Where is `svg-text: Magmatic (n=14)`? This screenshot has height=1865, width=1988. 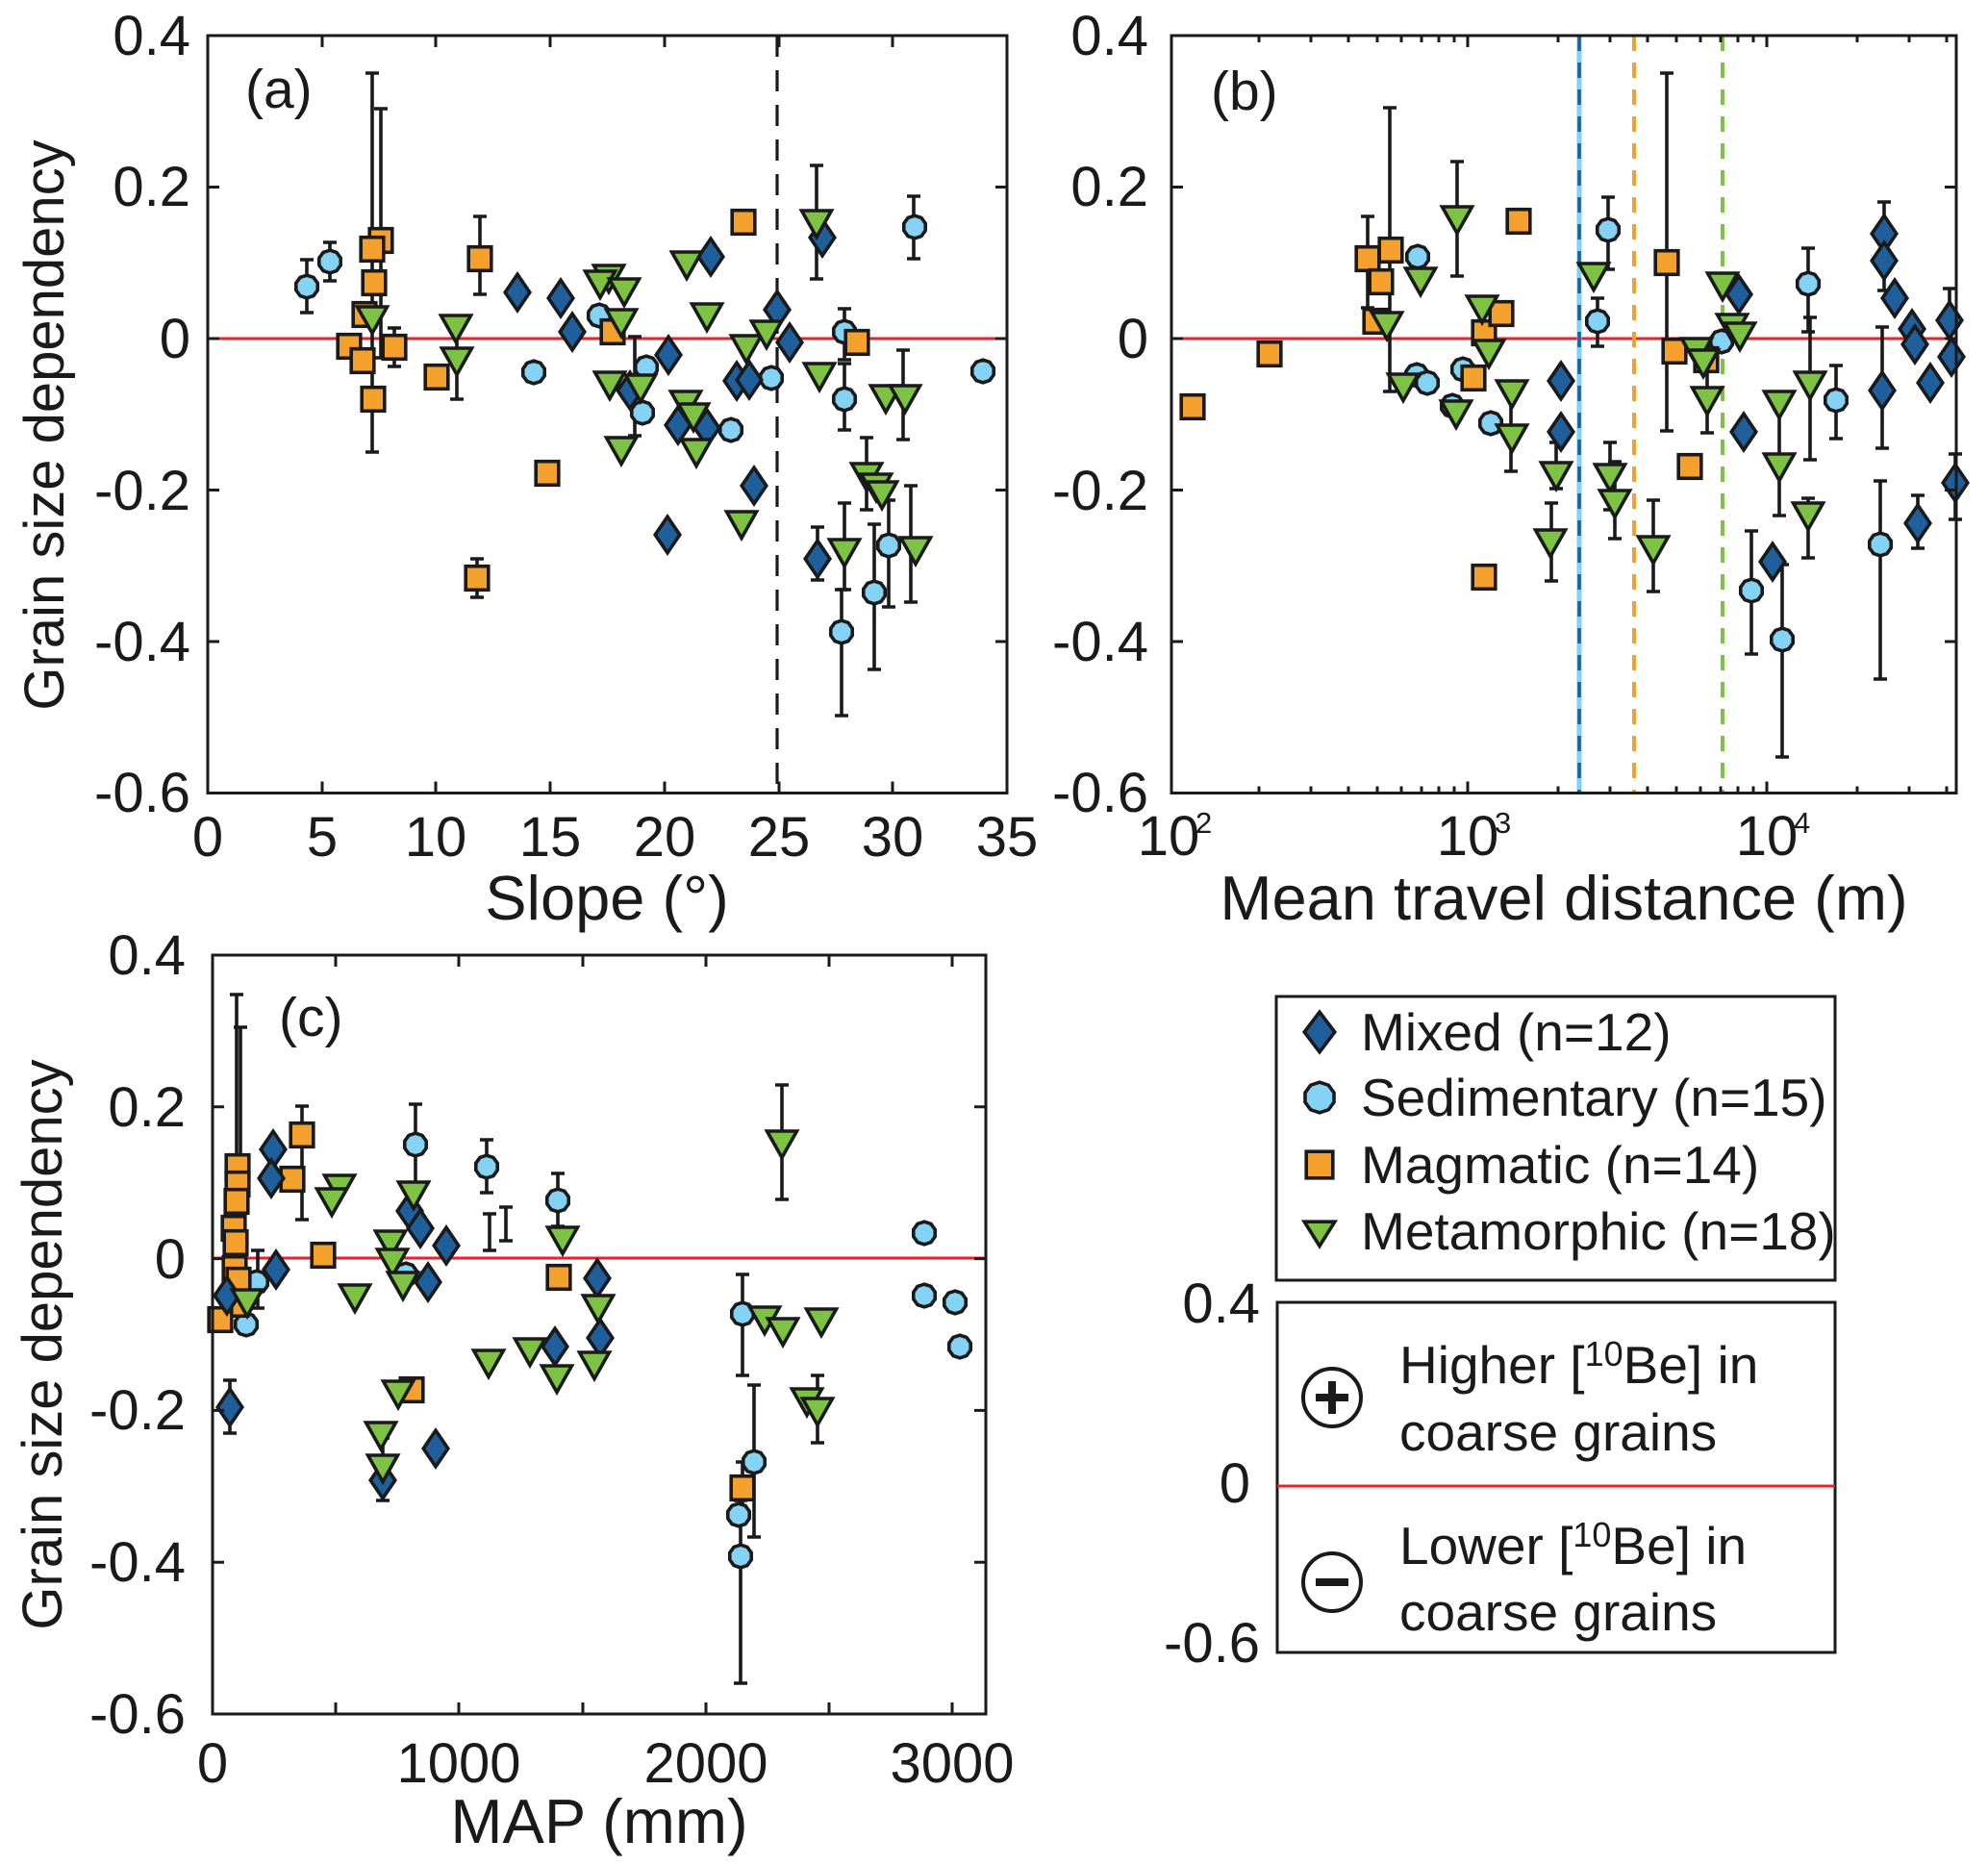
svg-text: Magmatic (n=14) is located at coordinates (1560, 1165).